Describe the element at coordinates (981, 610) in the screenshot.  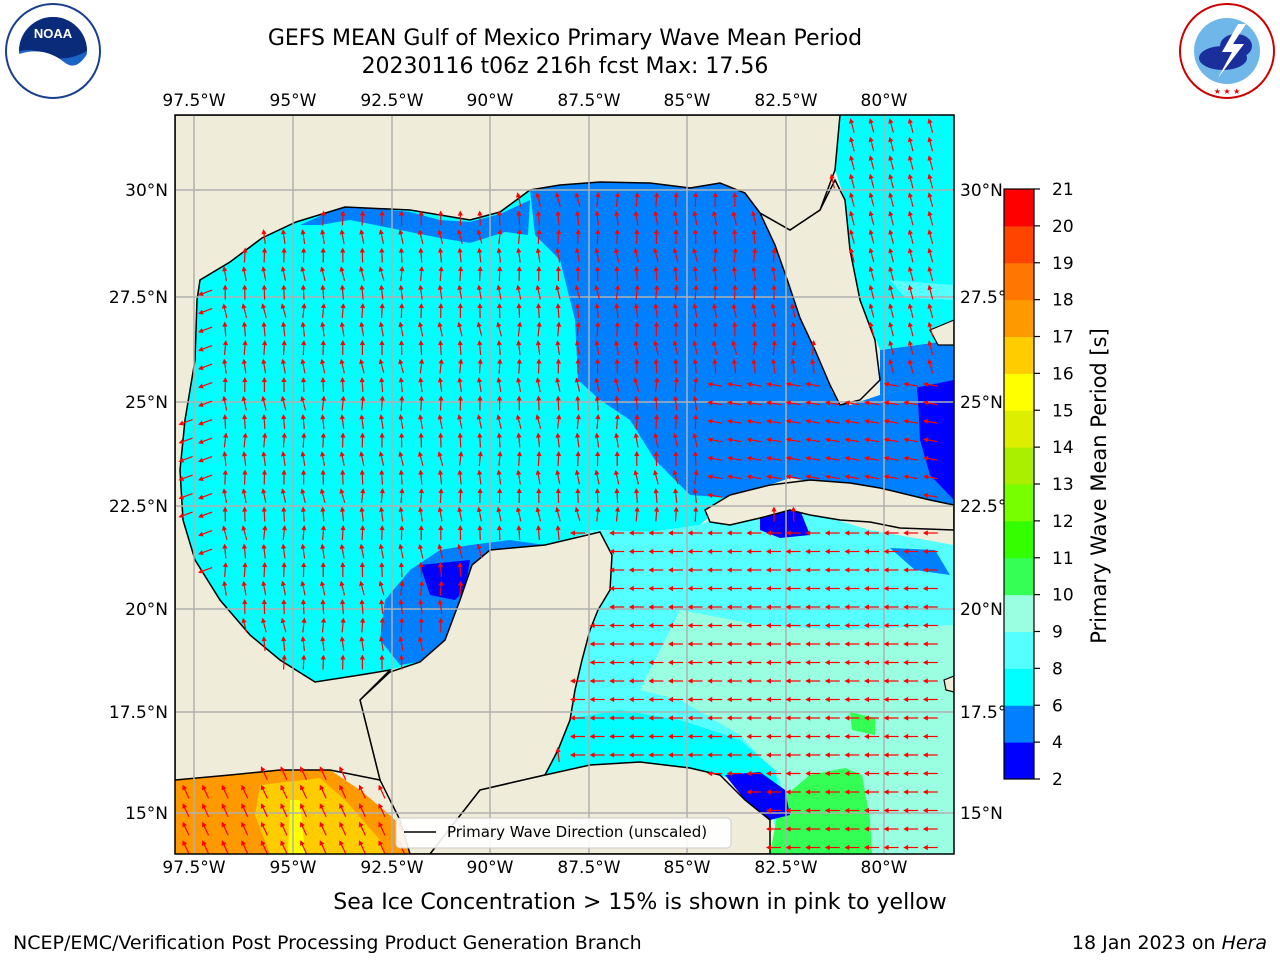
I see `lat-label-right: 20°N` at that location.